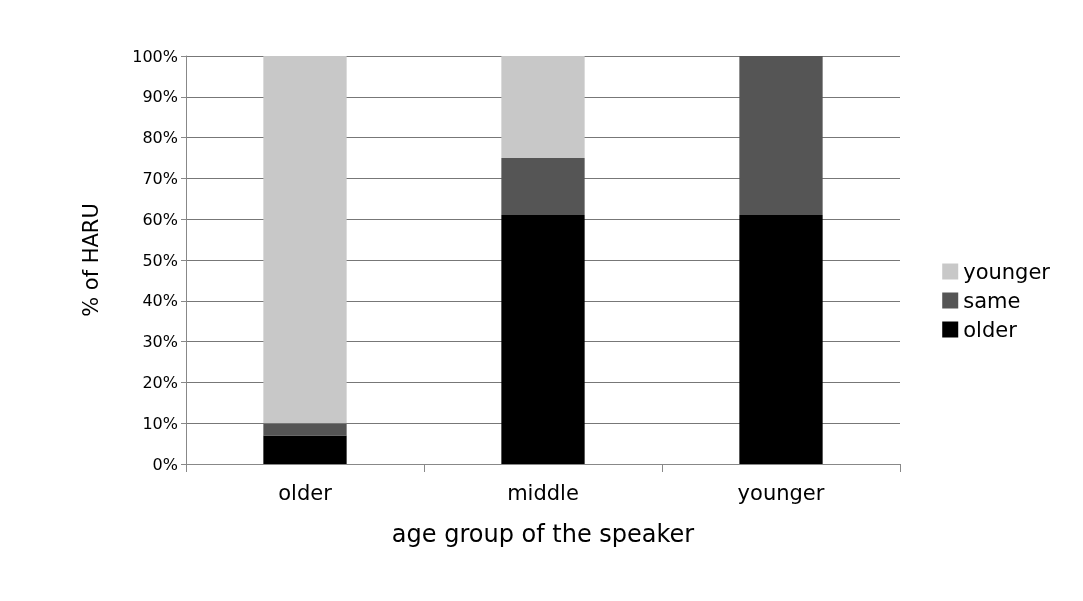  What do you see at coordinates (160, 342) in the screenshot?
I see `y-tick-label: 30%` at bounding box center [160, 342].